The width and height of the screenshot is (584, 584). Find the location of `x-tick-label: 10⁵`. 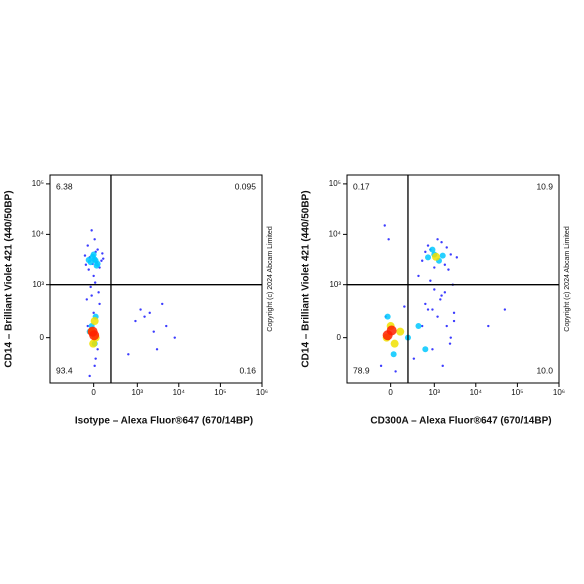

x-tick-label: 10⁵ is located at coordinates (220, 392).